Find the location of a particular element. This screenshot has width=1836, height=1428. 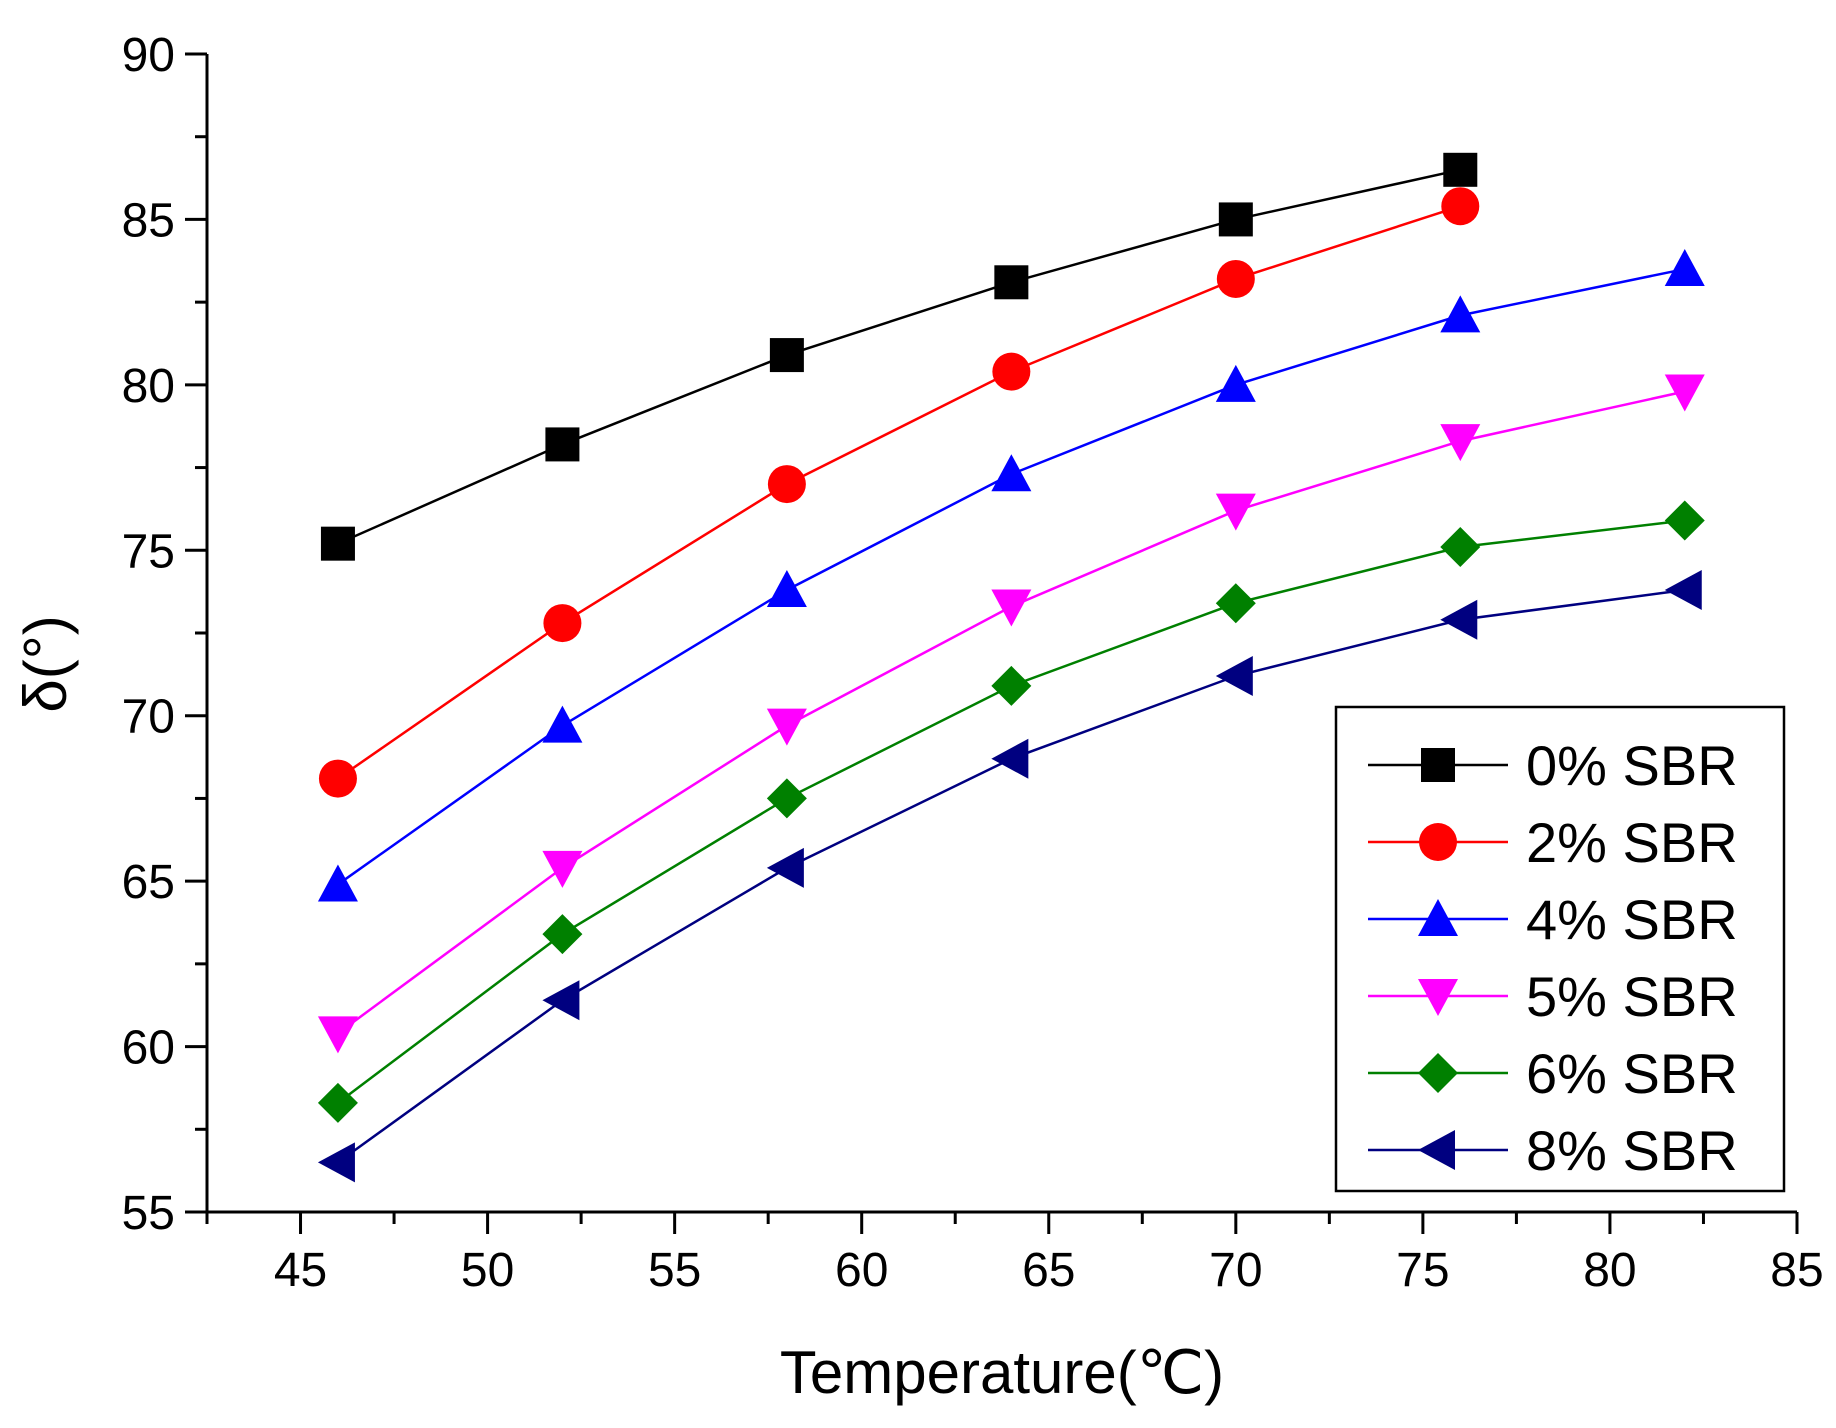

x-axis-title: Temperature(℃) is located at coordinates (1002, 1372).